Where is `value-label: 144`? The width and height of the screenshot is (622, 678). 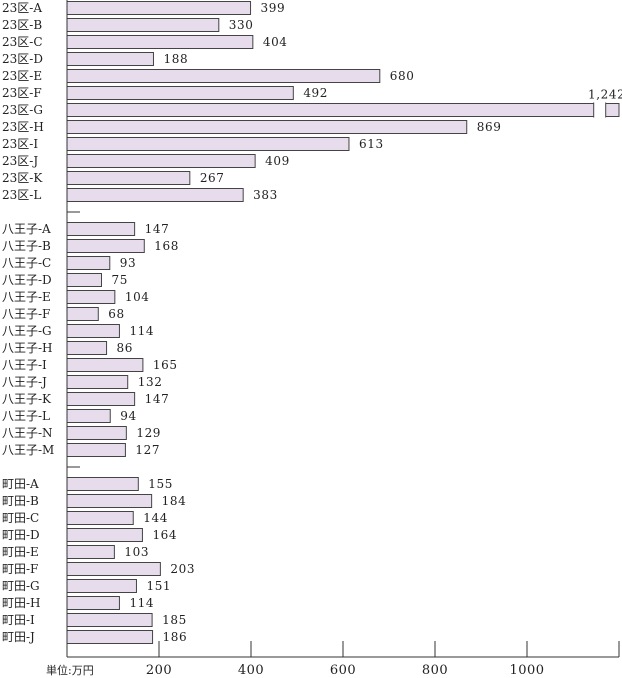 value-label: 144 is located at coordinates (155, 518).